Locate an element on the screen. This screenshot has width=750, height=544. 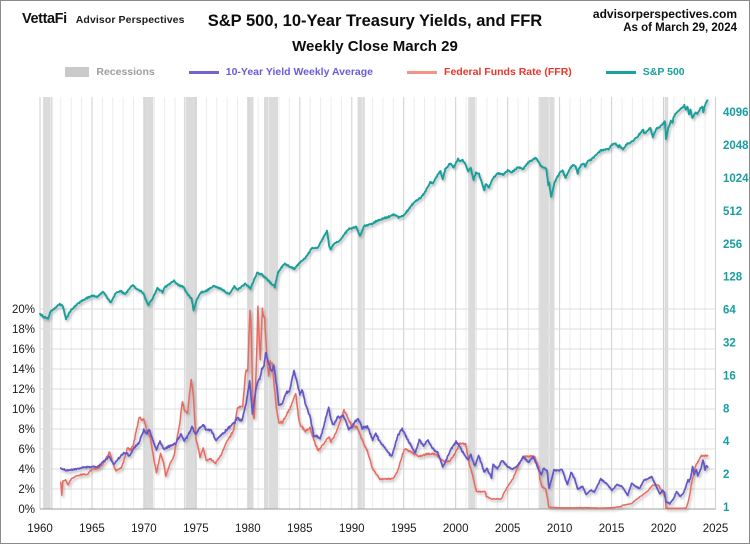
page-subtitle: Weekly Close March 29 is located at coordinates (375, 46).